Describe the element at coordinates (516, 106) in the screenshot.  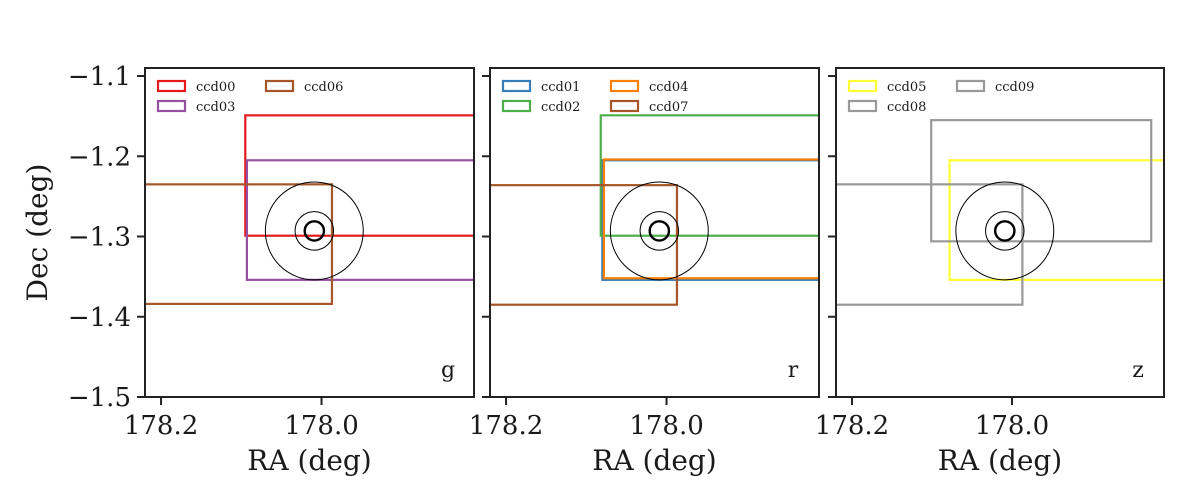
I see `legend-swatch-ccd02` at that location.